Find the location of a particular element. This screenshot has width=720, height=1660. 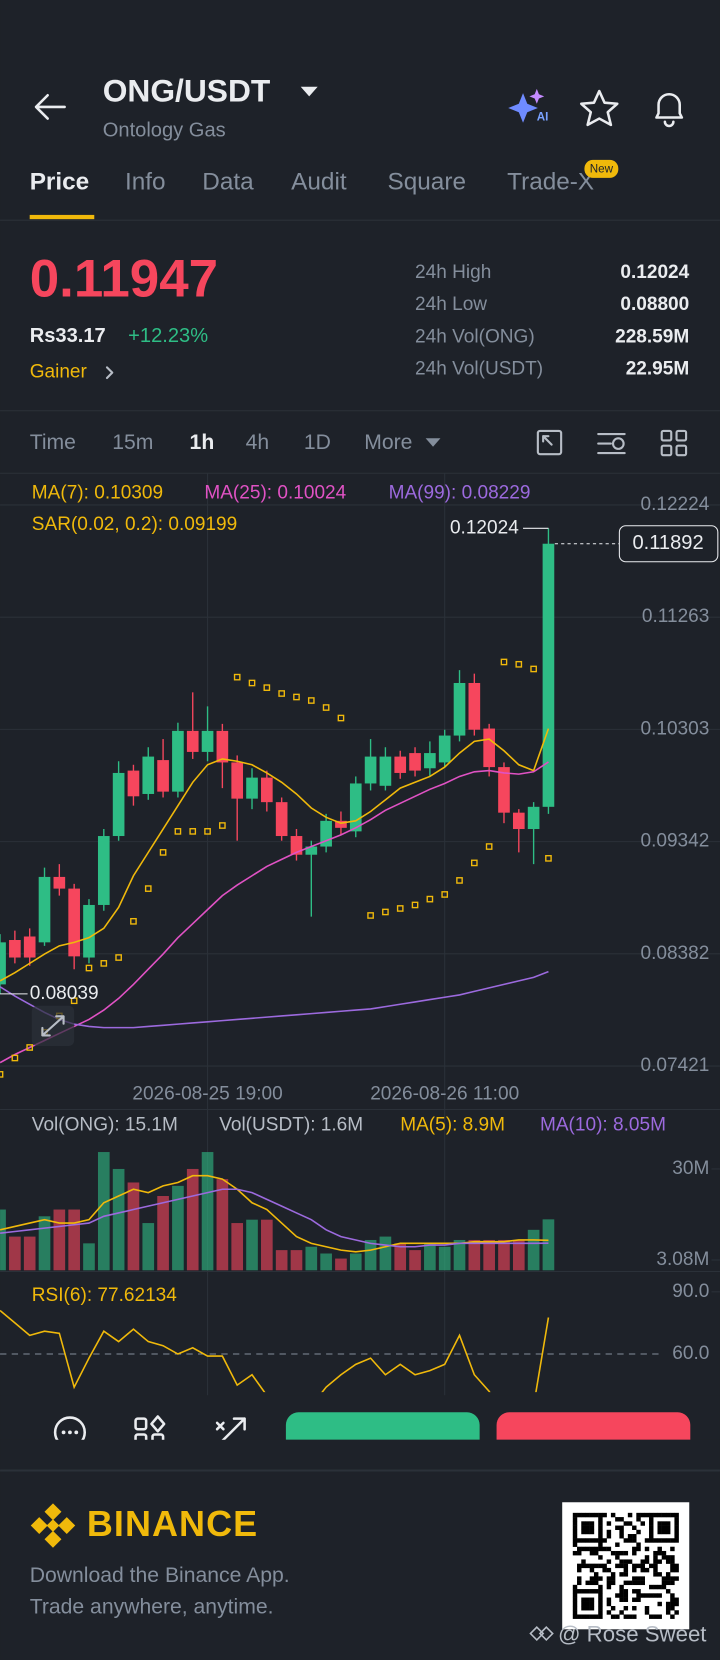

interval-option: 4h is located at coordinates (258, 442).